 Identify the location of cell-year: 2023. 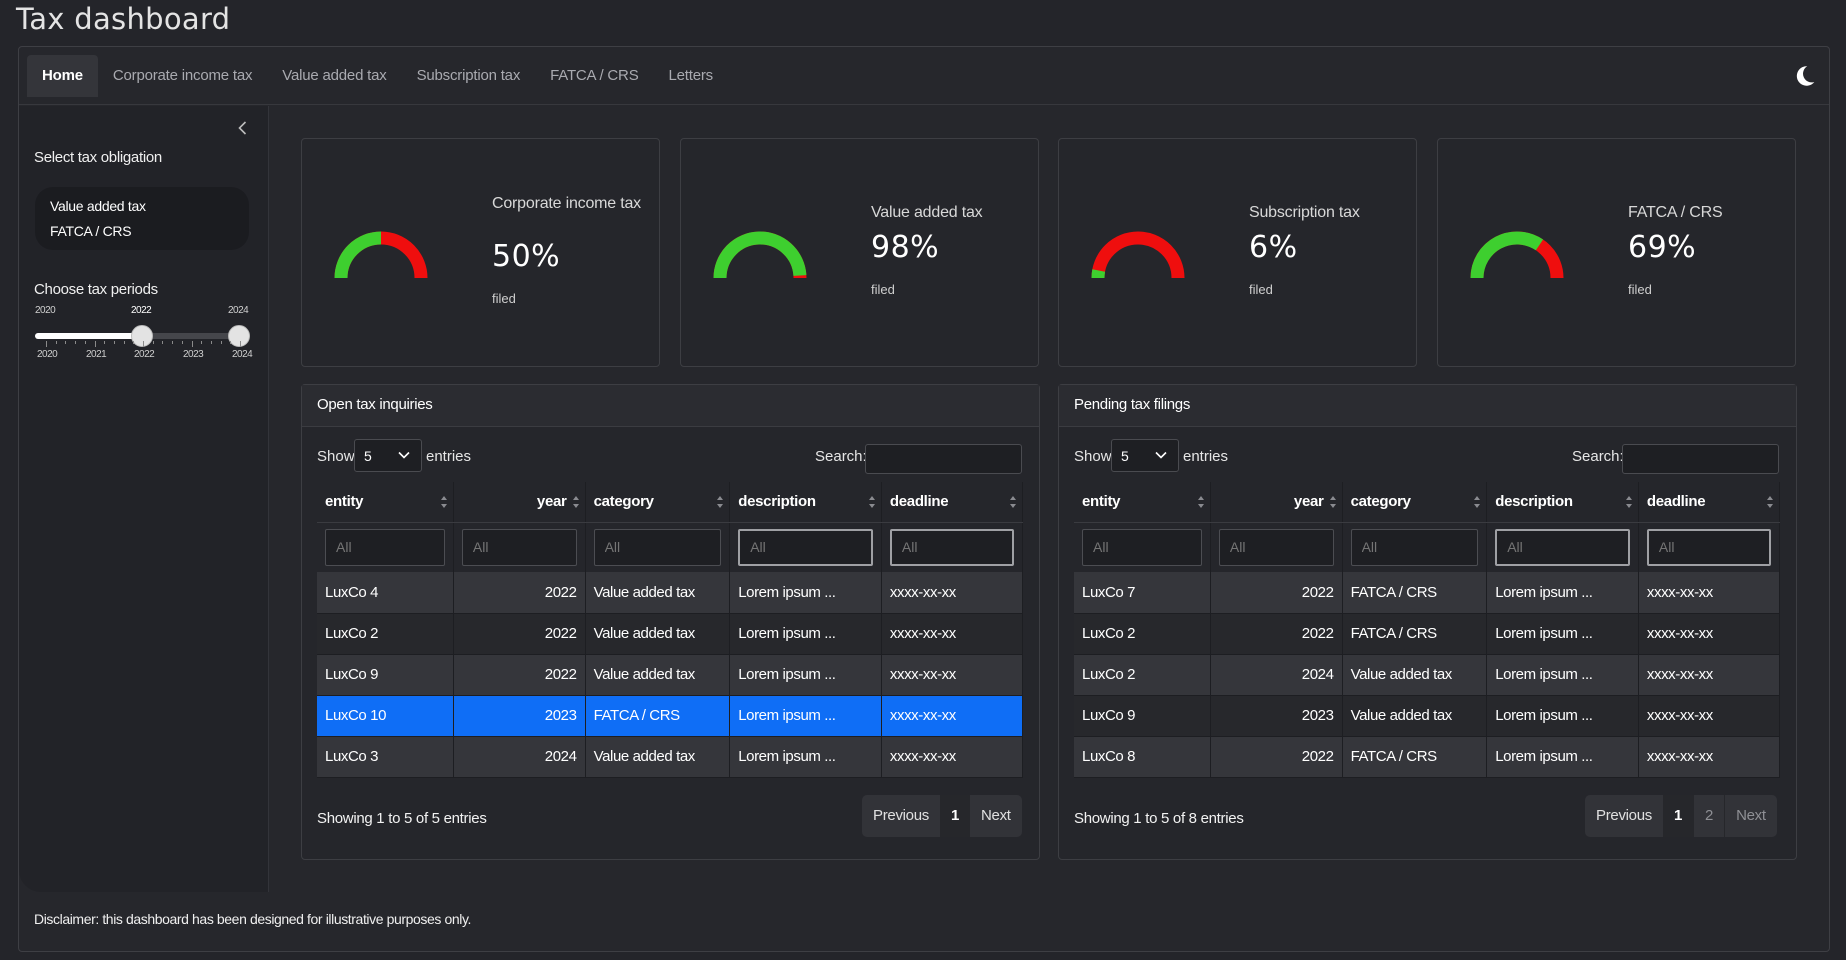
(1276, 716).